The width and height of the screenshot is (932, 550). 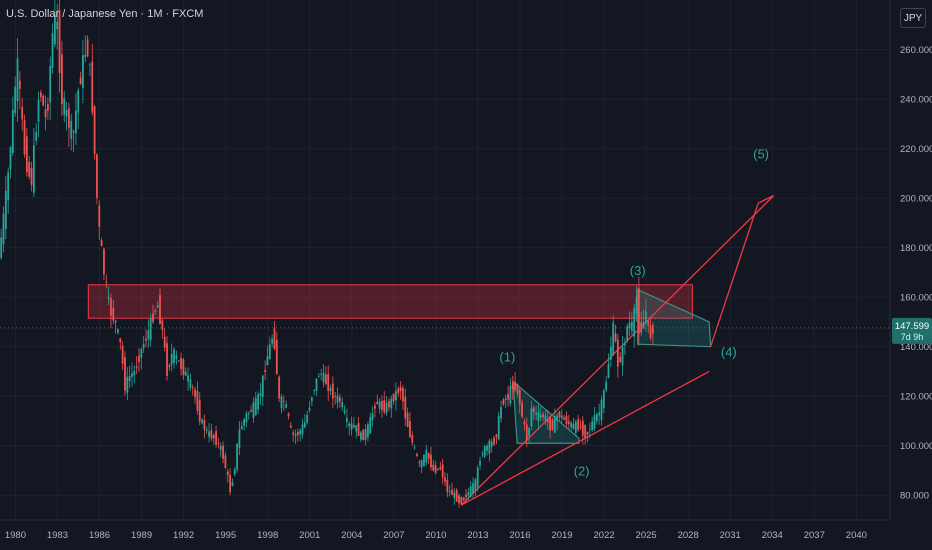 I want to click on x-tick-label: 2037, so click(x=814, y=535).